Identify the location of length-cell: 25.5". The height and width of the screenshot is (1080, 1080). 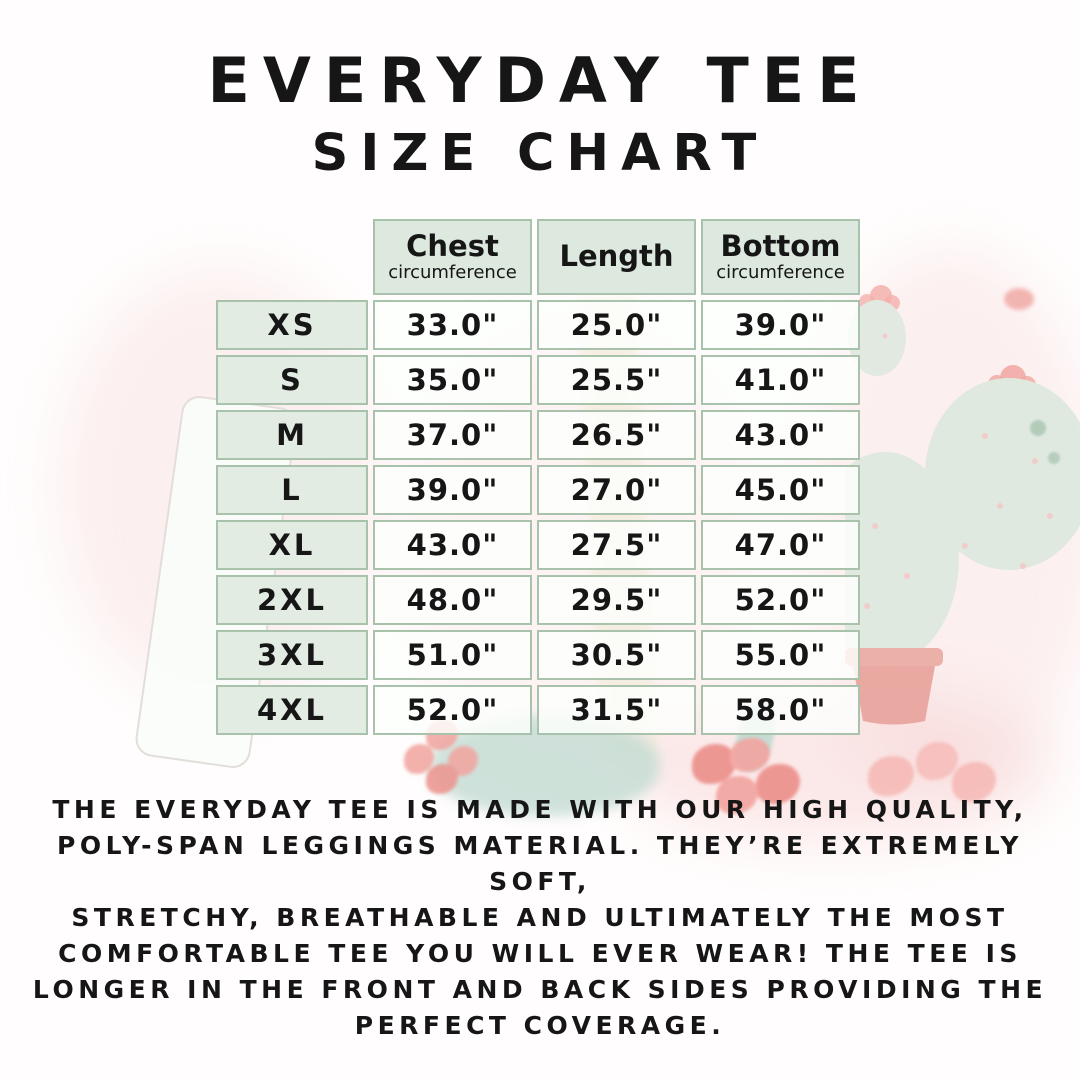
(616, 380).